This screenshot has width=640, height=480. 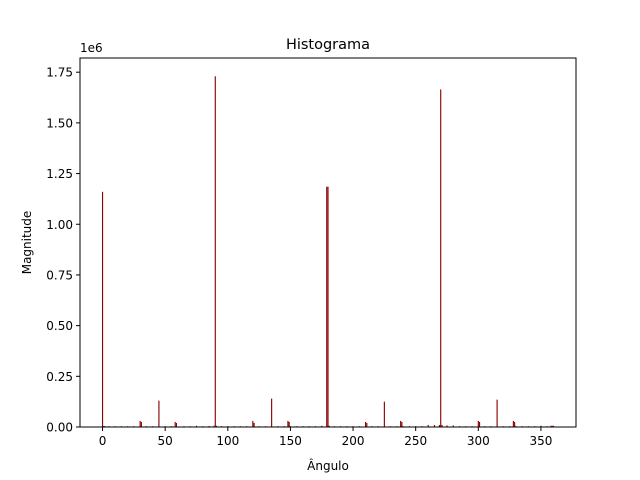 I want to click on y-axis-ticks: 0.00 0.25 0.50 0.75 1.00 1.25 1.50 1.75, so click(x=63, y=250).